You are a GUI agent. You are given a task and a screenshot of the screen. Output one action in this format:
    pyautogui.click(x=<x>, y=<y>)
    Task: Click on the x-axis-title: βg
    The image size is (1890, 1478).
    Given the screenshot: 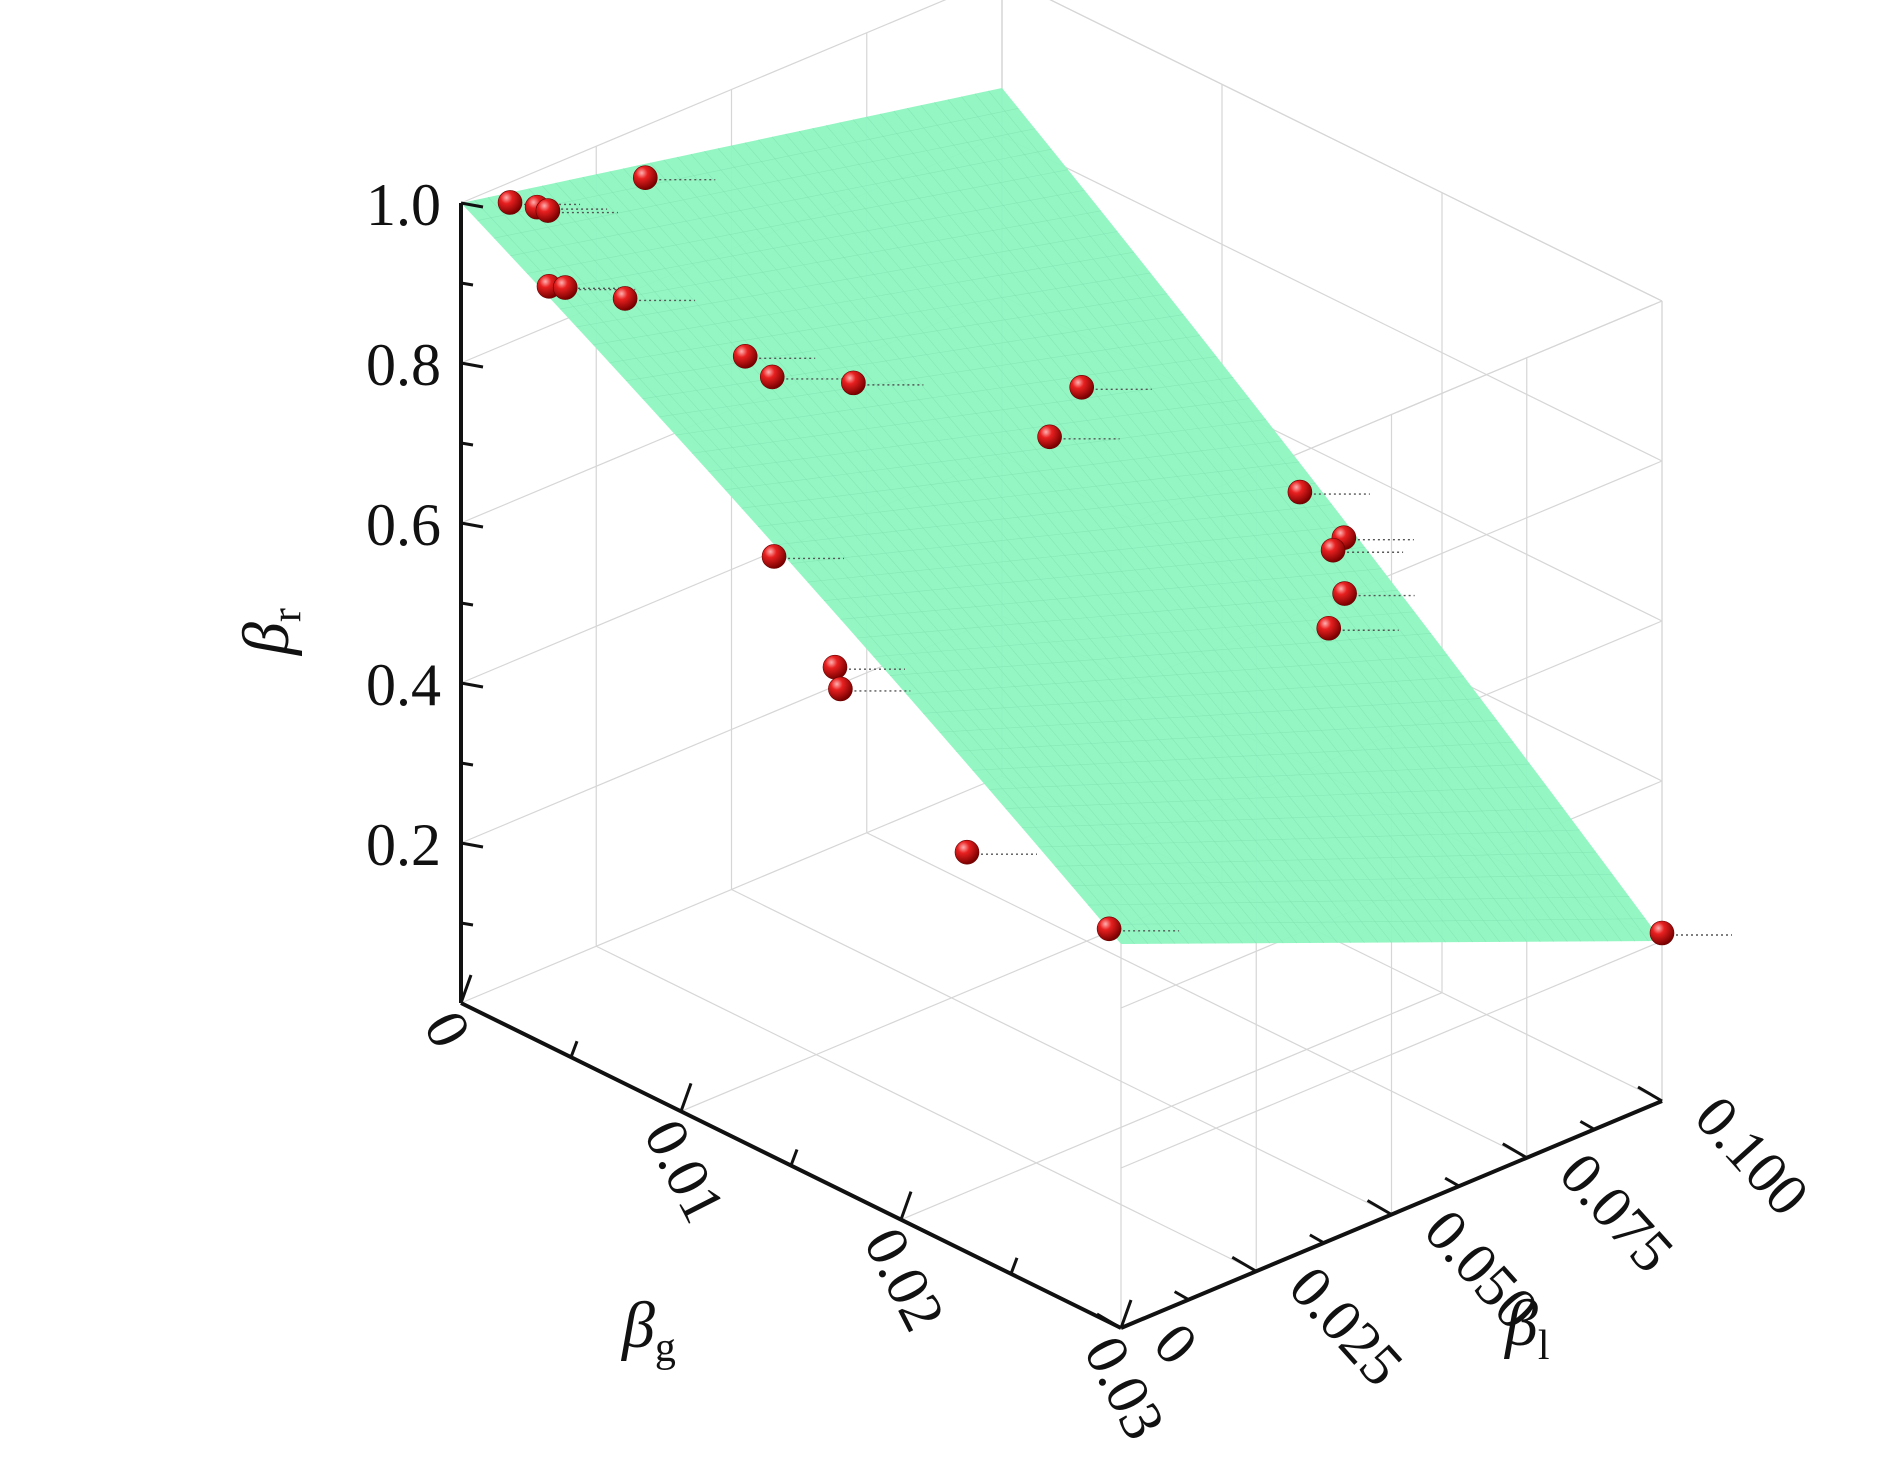 What is the action you would take?
    pyautogui.click(x=648, y=1330)
    